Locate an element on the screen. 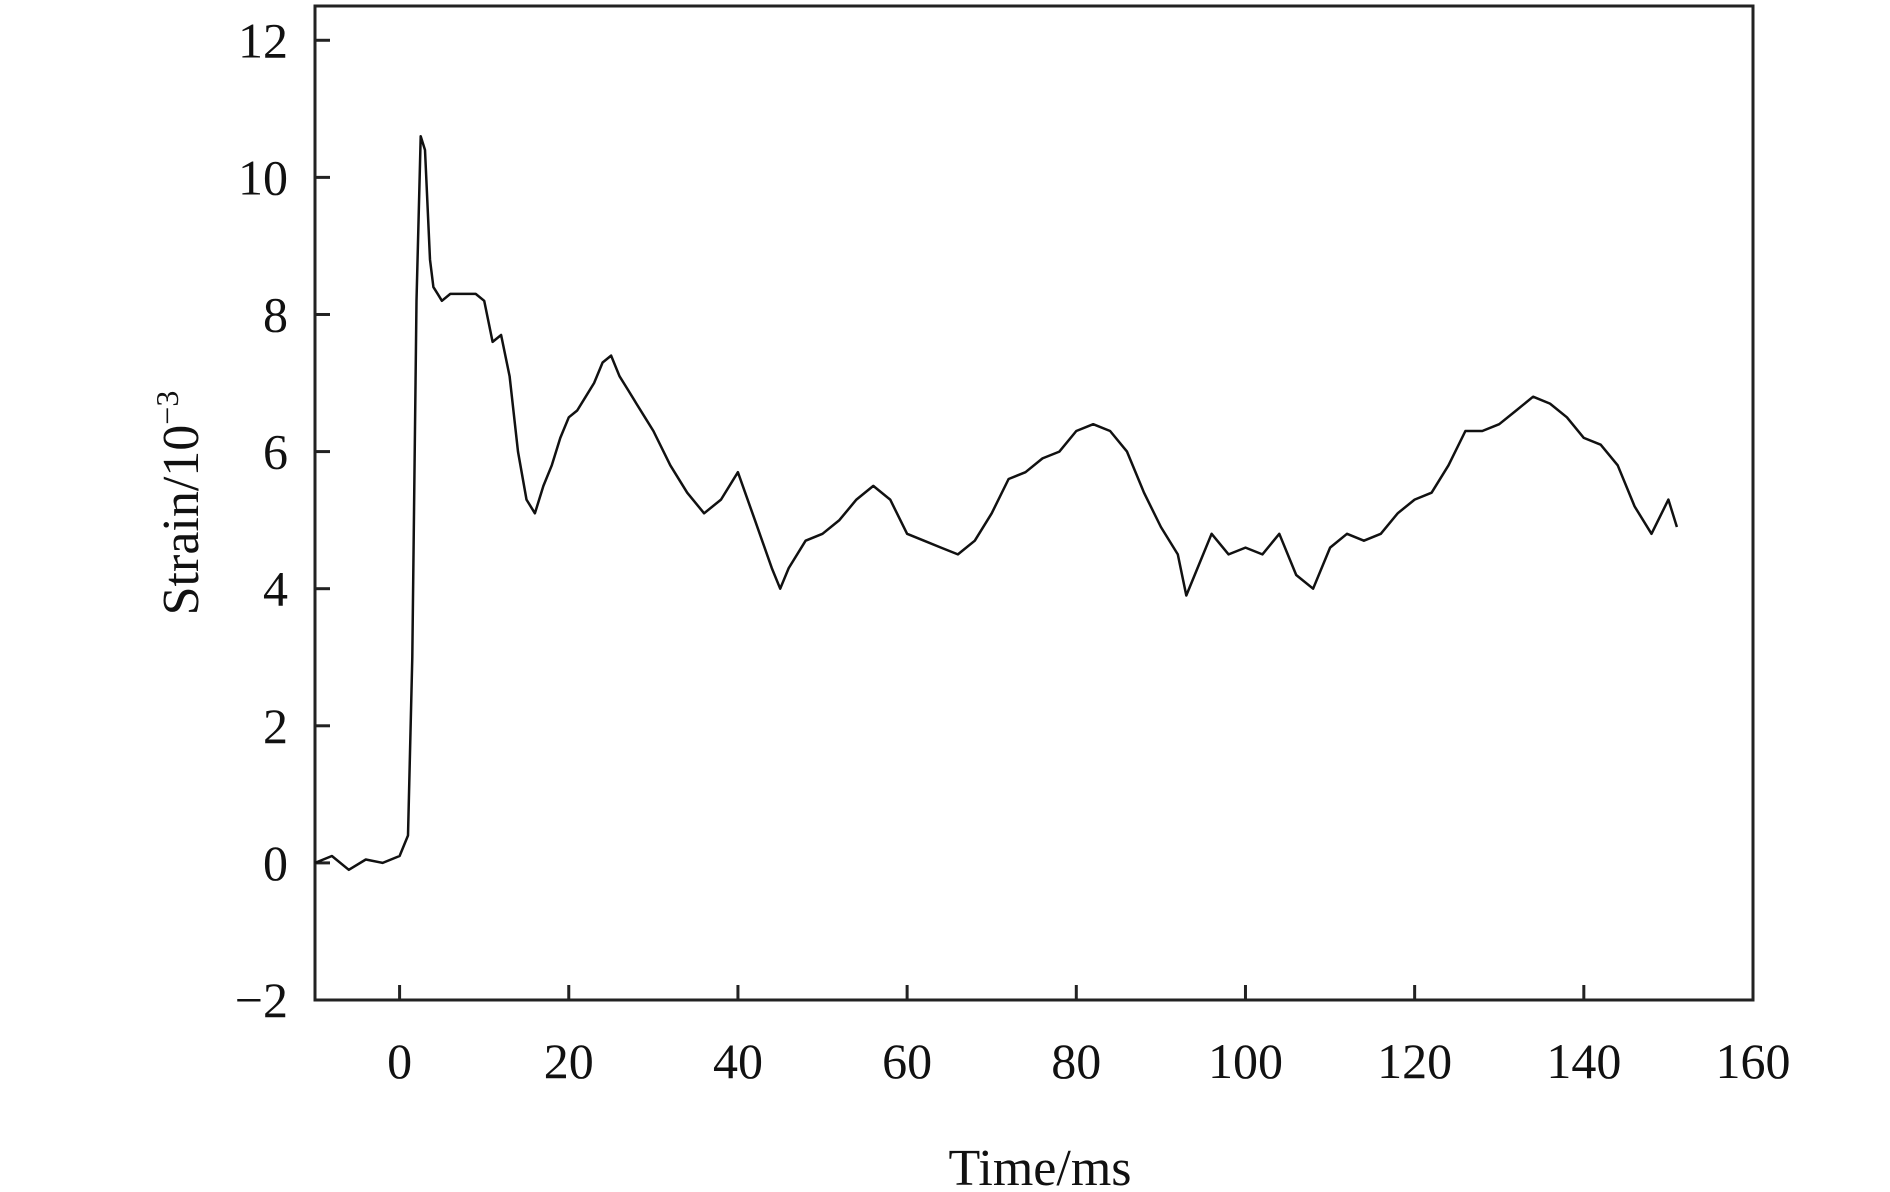 This screenshot has height=1192, width=1890. x-tick-label: 140 is located at coordinates (1583, 1061).